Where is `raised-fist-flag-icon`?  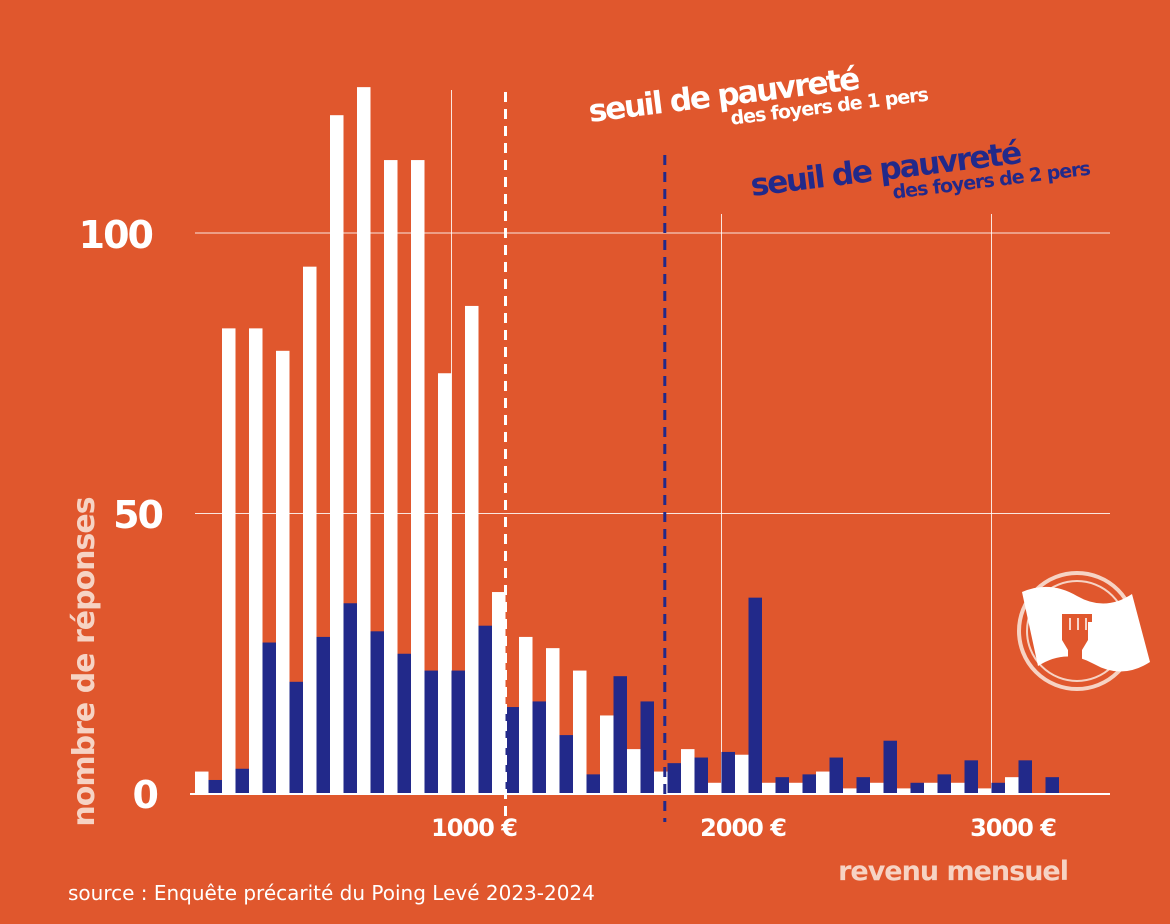 raised-fist-flag-icon is located at coordinates (1083, 631).